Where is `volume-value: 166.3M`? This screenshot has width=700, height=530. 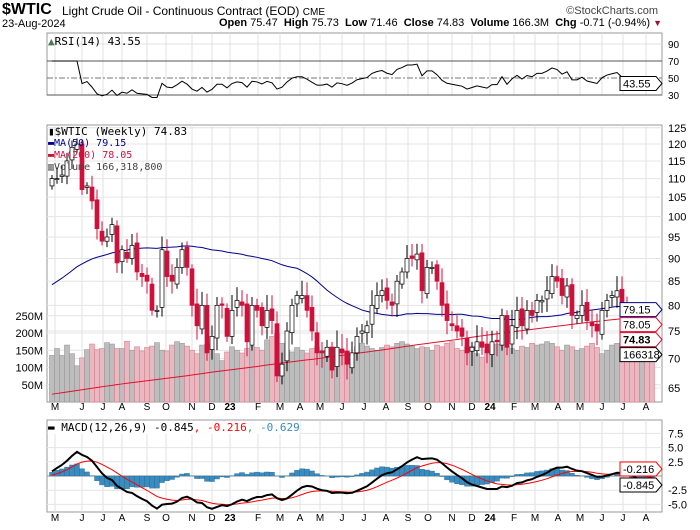
volume-value: 166.3M is located at coordinates (531, 23).